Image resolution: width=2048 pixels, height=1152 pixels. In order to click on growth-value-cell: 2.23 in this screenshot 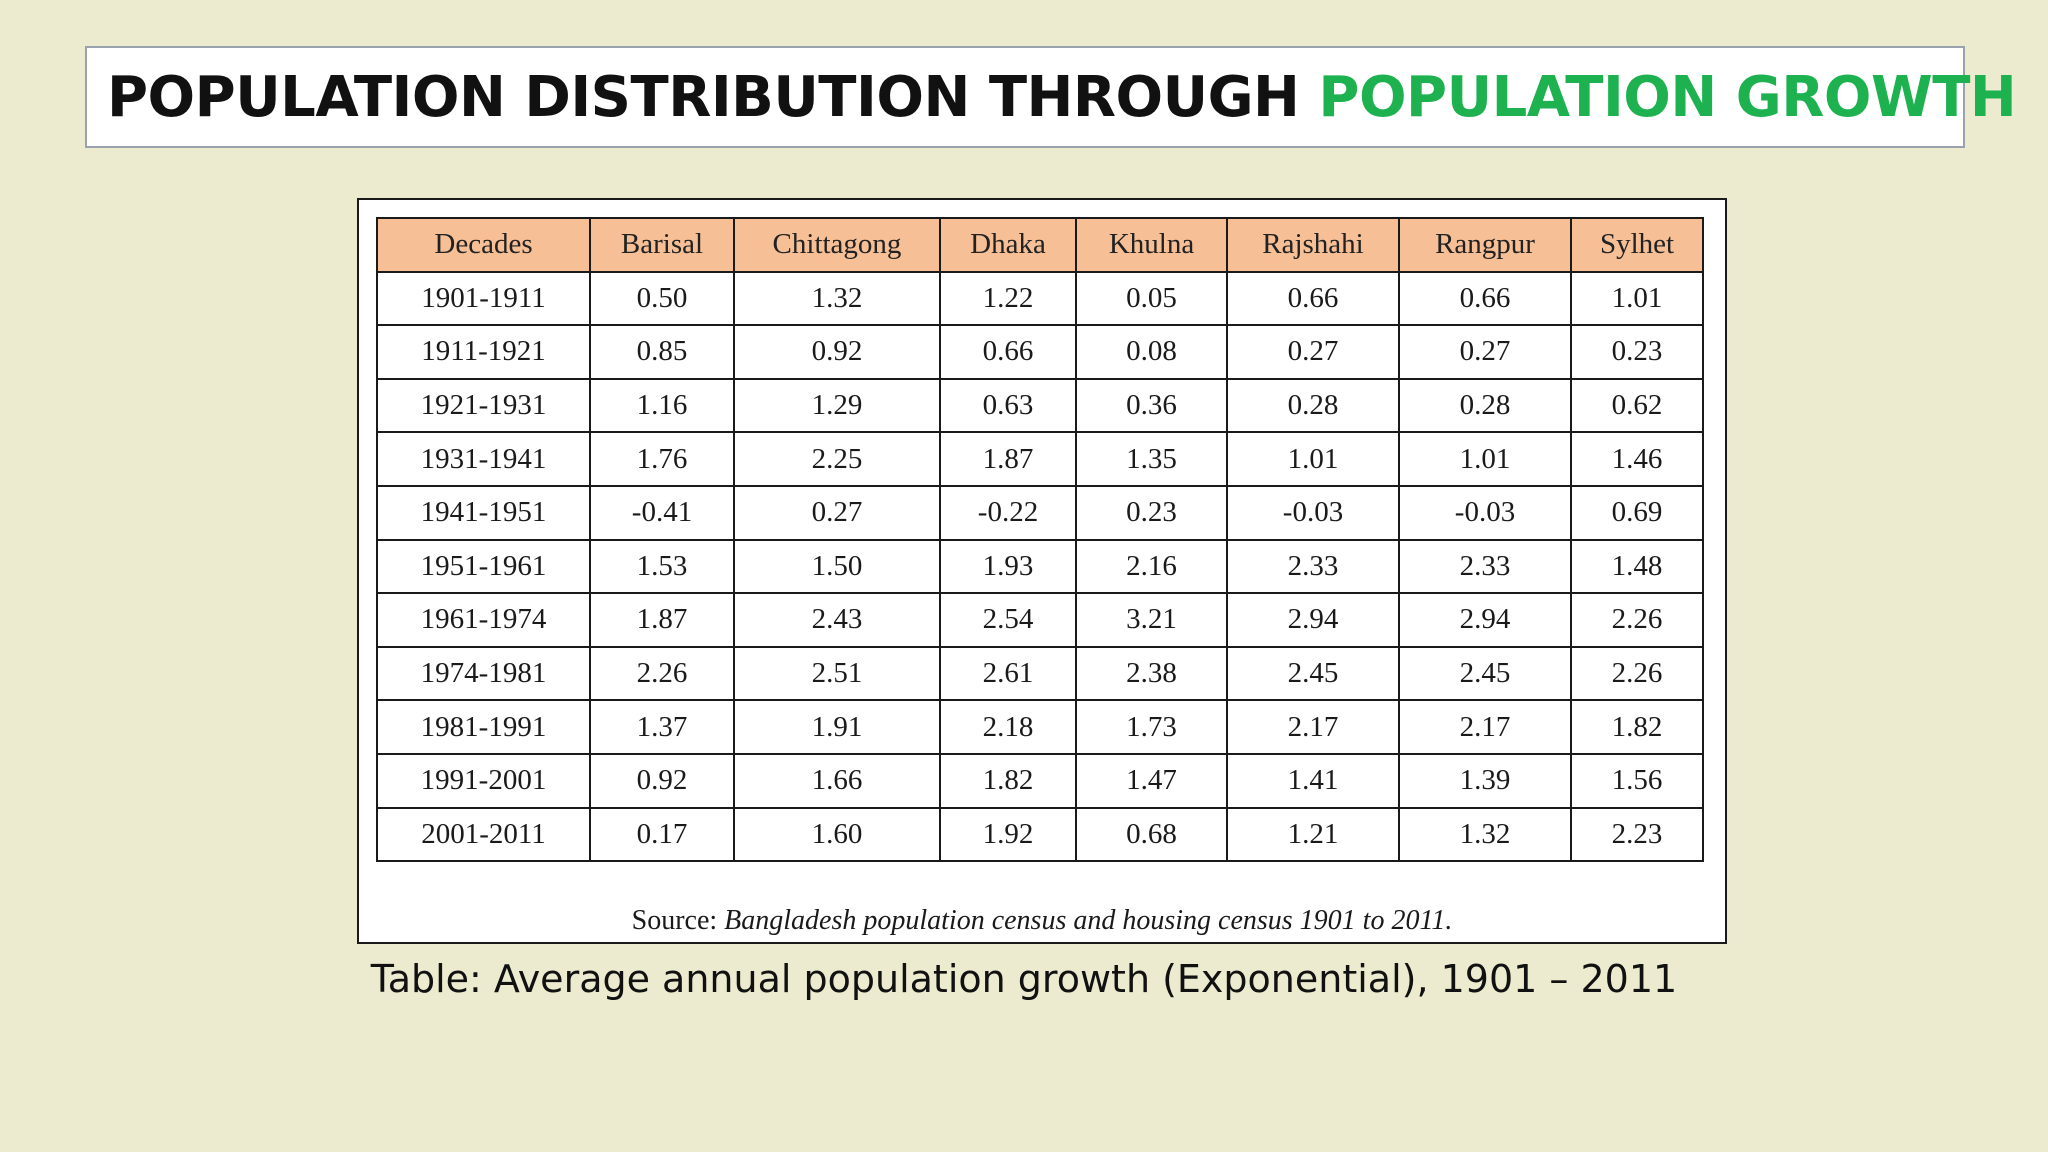, I will do `click(1637, 834)`.